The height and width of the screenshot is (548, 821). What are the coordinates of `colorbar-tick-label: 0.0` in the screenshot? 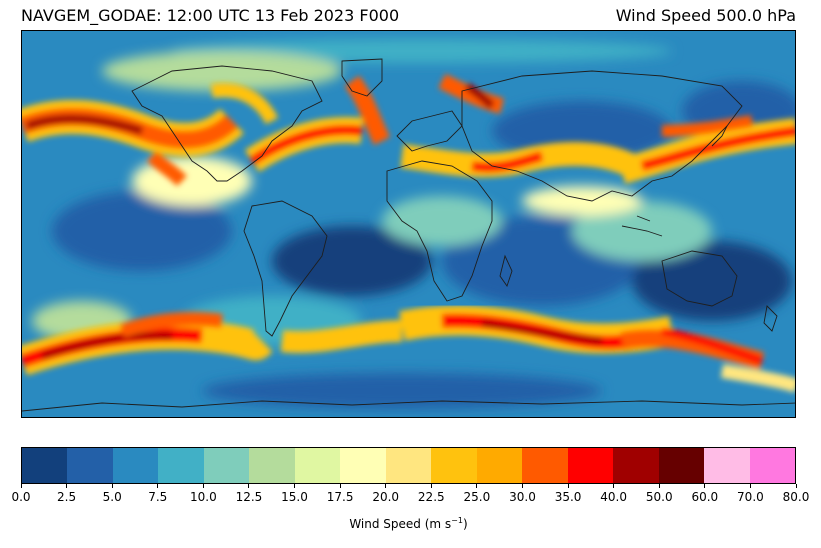 It's located at (21, 497).